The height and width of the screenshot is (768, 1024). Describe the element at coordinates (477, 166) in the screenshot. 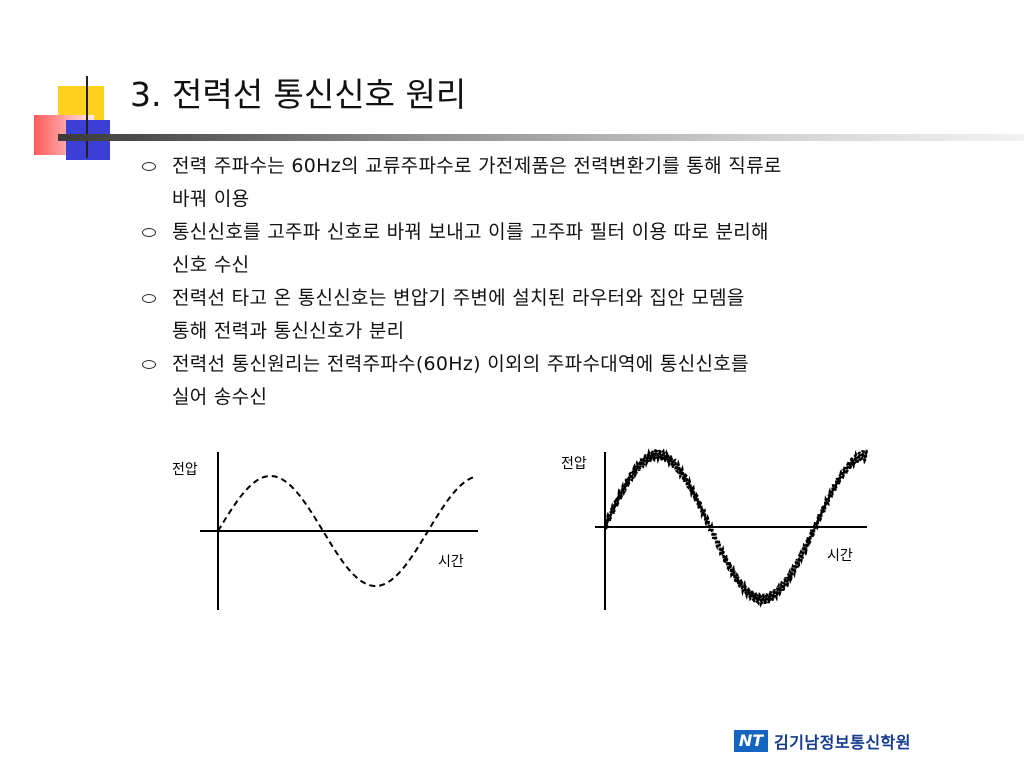

I see `bullet-line: 전력 주파수는 60Hz의 교류주파수로 가전제품은 전력변환기를 통해 직류로` at that location.